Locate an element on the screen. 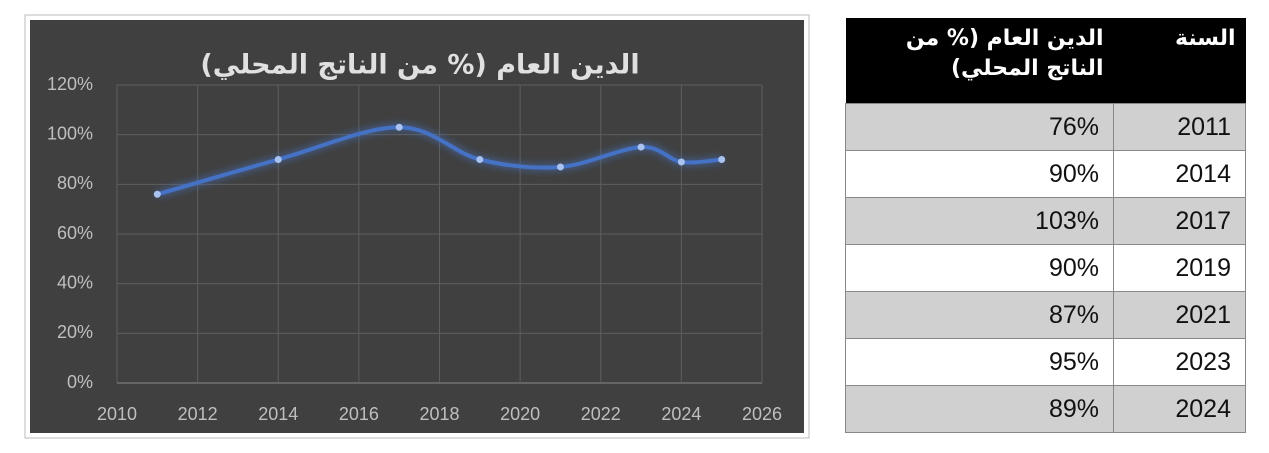 The width and height of the screenshot is (1269, 453). x-tick-label: 2010 is located at coordinates (117, 414).